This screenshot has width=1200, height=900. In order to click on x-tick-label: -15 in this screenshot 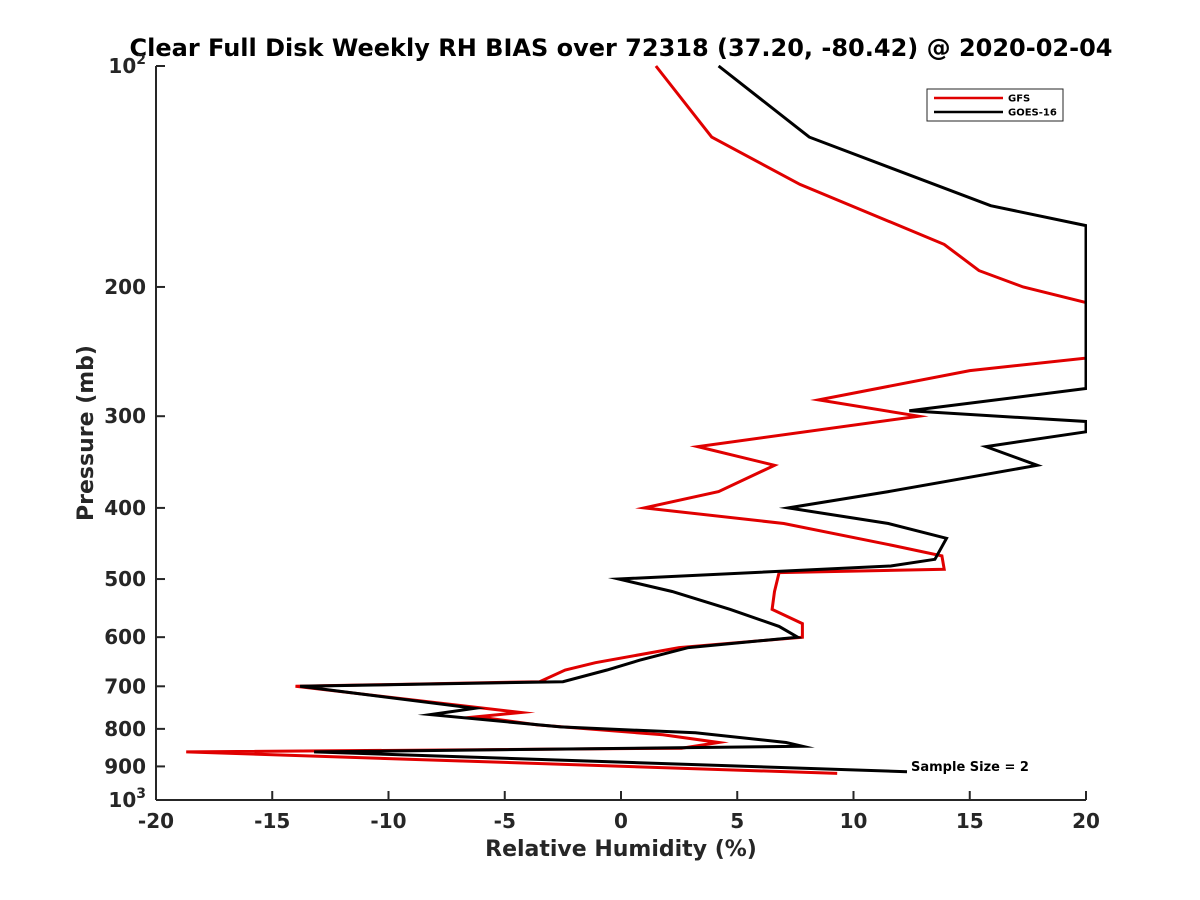, I will do `click(272, 821)`.